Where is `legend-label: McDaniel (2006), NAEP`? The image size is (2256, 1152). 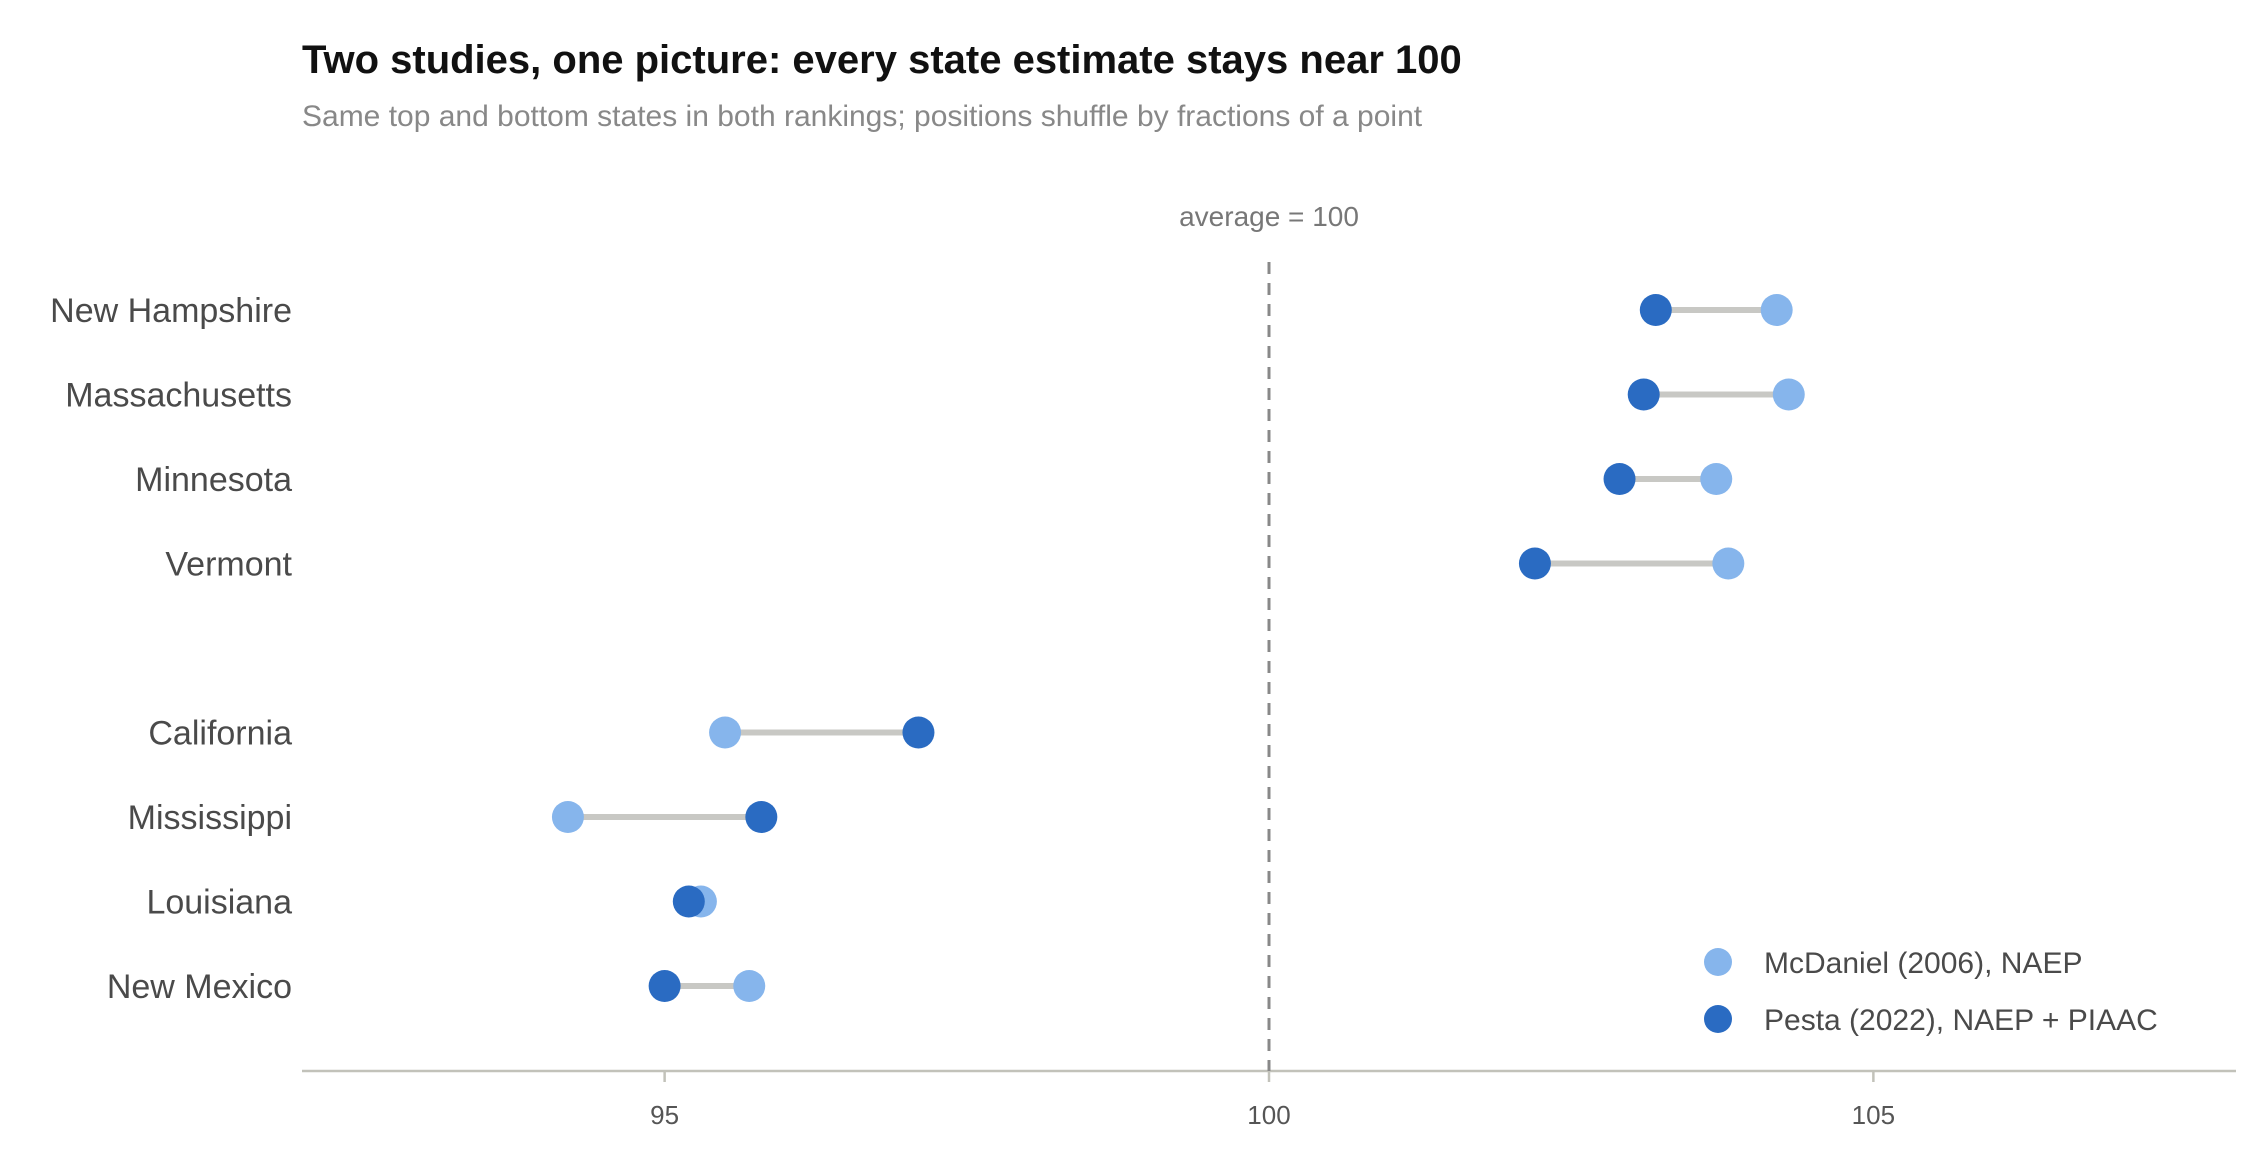 legend-label: McDaniel (2006), NAEP is located at coordinates (1923, 963).